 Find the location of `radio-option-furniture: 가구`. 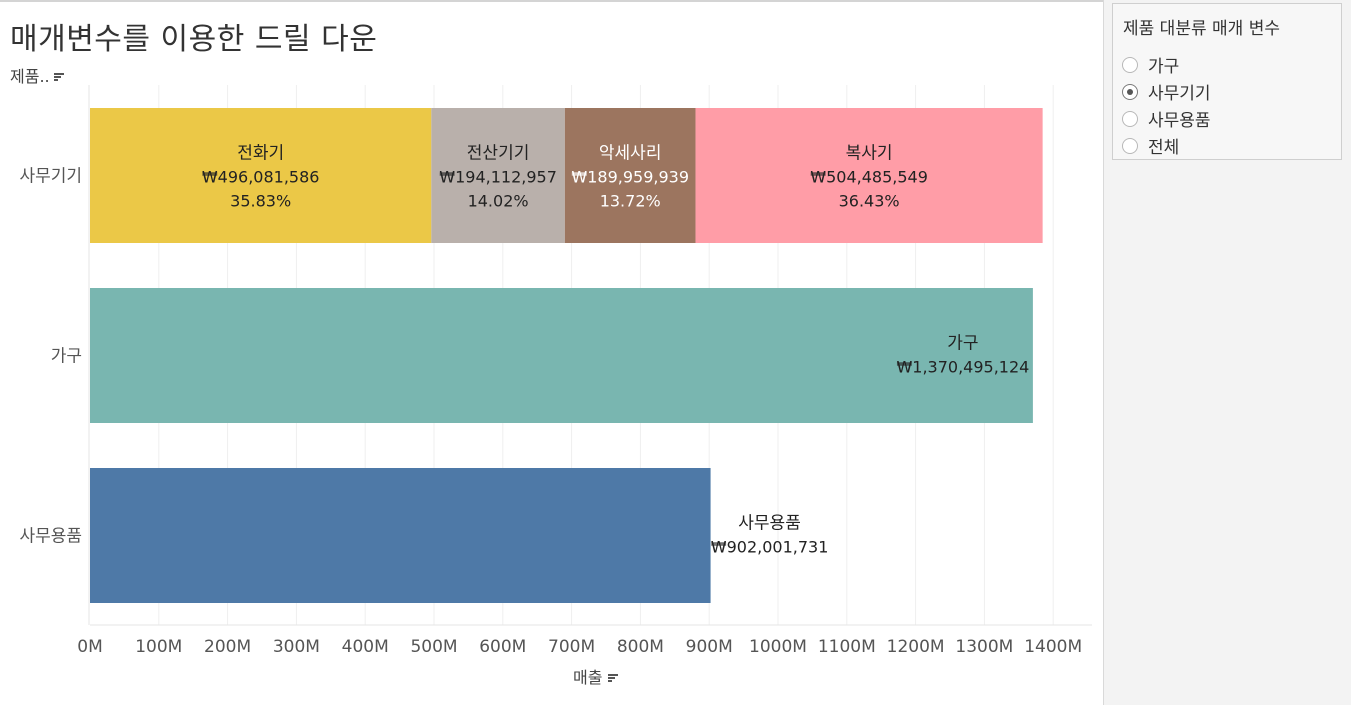

radio-option-furniture: 가구 is located at coordinates (1150, 64).